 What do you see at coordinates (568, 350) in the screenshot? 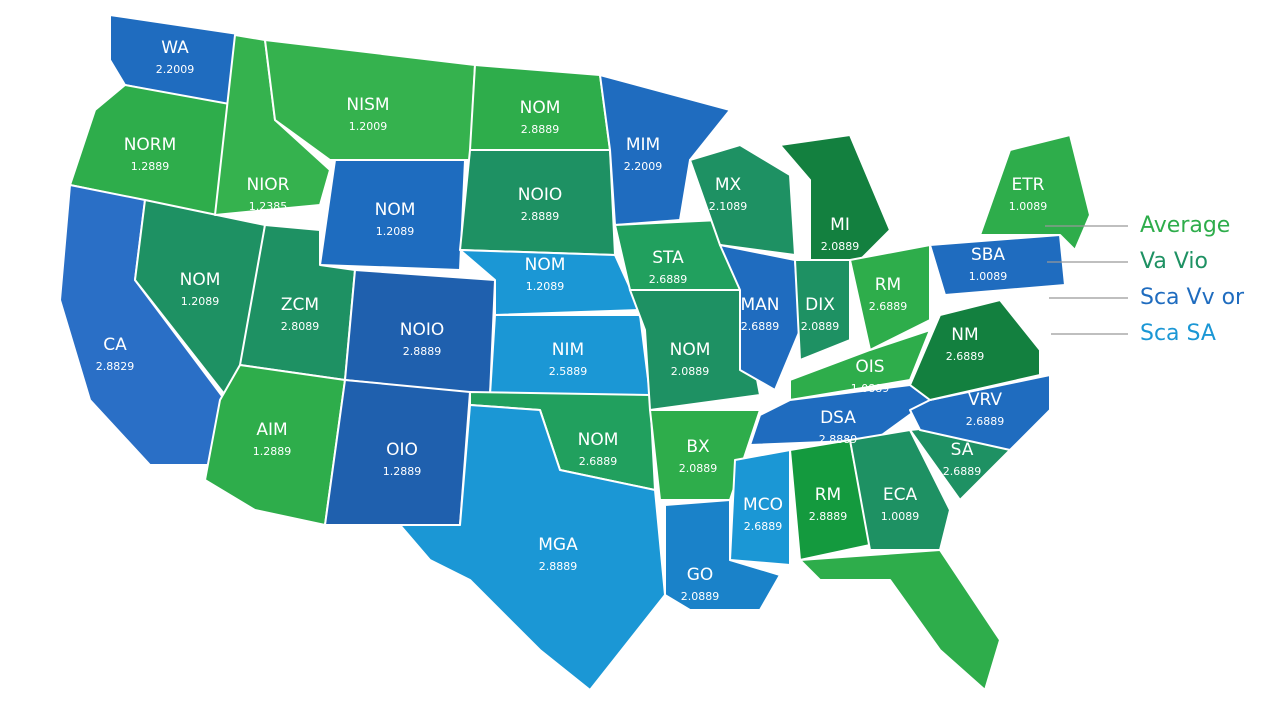
I see `region-label: NIM` at bounding box center [568, 350].